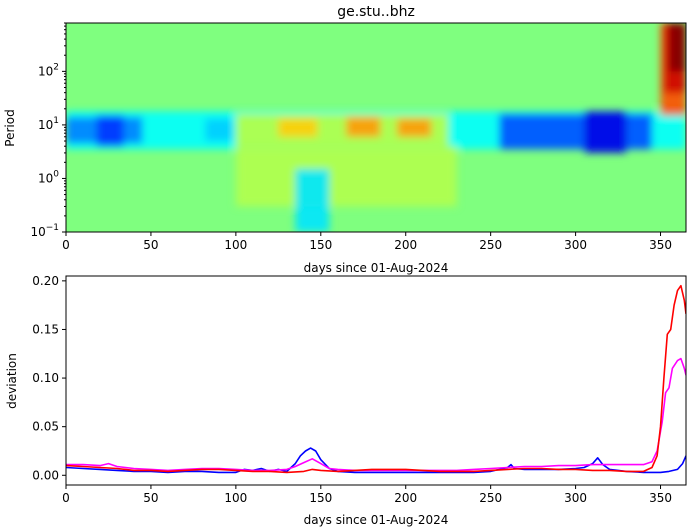  What do you see at coordinates (48, 70) in the screenshot?
I see `y-tick-label: 10²` at bounding box center [48, 70].